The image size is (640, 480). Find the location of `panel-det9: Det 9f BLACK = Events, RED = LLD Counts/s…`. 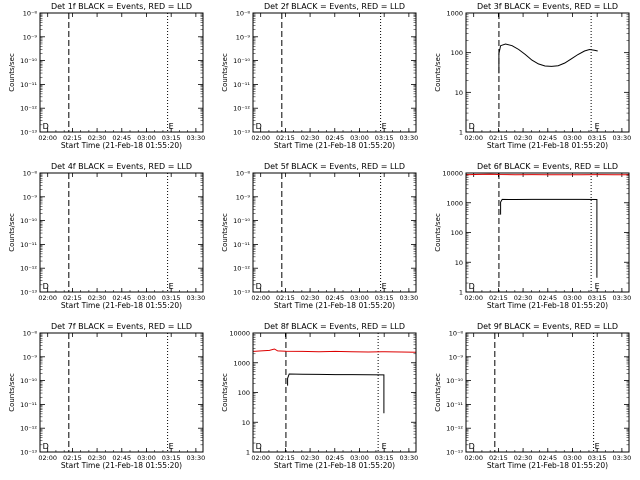

panel-det9: Det 9f BLACK = Events, RED = LLD Counts/s… is located at coordinates (532, 396).